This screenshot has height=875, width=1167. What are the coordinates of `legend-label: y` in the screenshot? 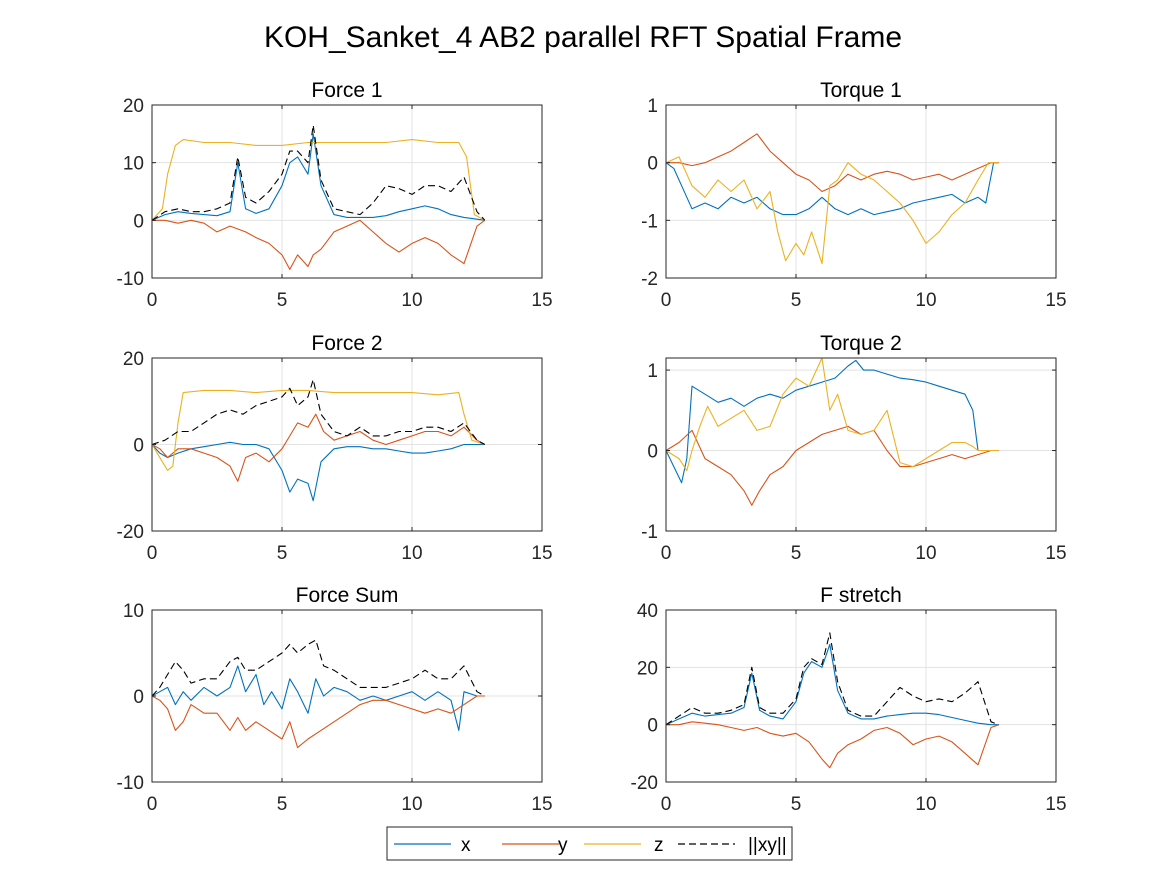 It's located at (563, 845).